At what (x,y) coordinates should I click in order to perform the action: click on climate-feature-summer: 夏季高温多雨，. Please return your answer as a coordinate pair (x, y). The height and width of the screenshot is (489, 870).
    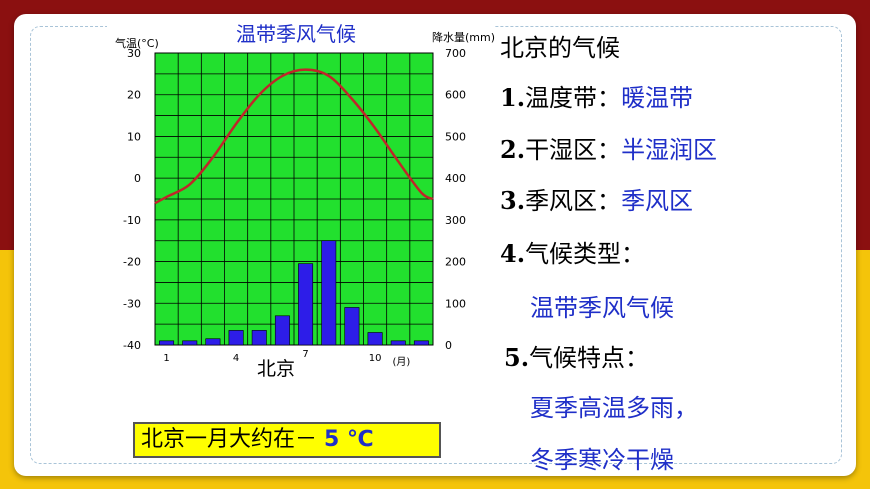
    Looking at the image, I should click on (614, 408).